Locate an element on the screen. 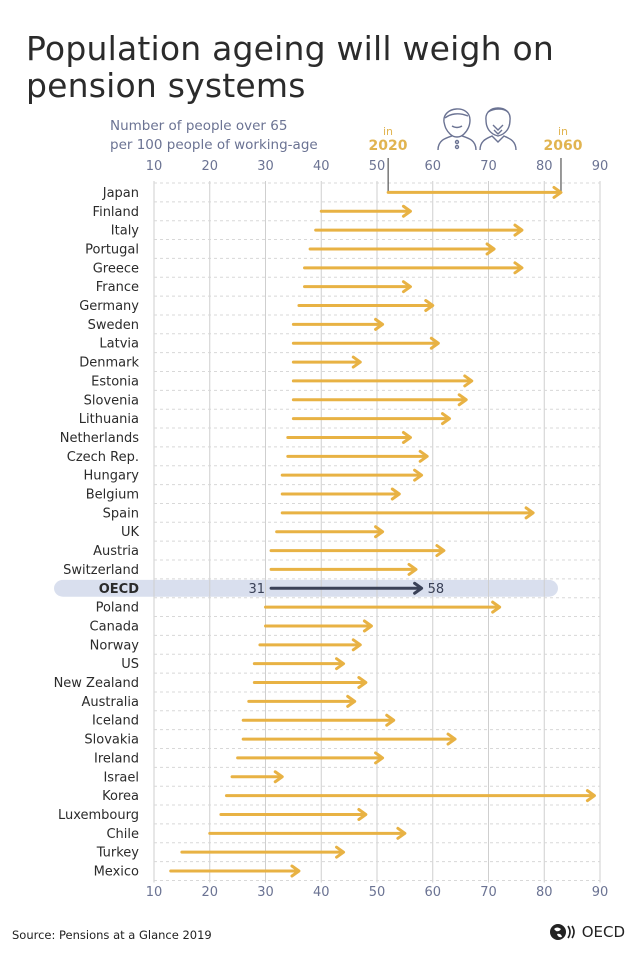  arrow-head-new-zealand is located at coordinates (362, 683).